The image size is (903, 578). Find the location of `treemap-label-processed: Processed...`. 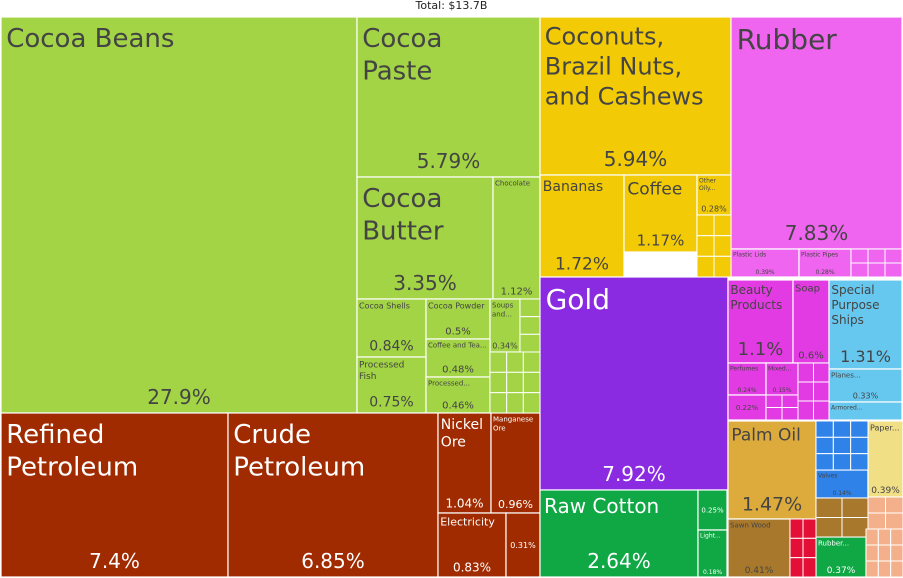

treemap-label-processed: Processed... is located at coordinates (449, 384).